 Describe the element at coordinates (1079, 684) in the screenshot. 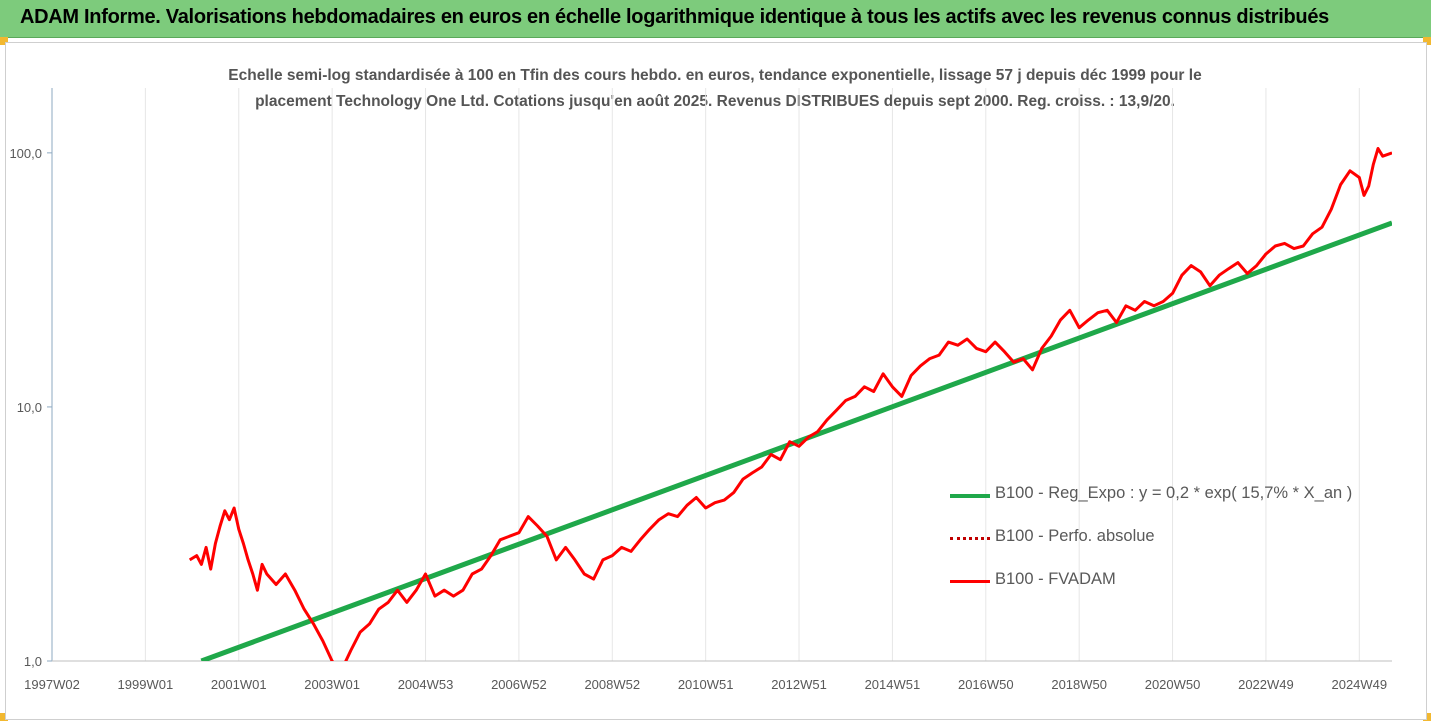

I see `x-tick-label: 2018W50` at that location.